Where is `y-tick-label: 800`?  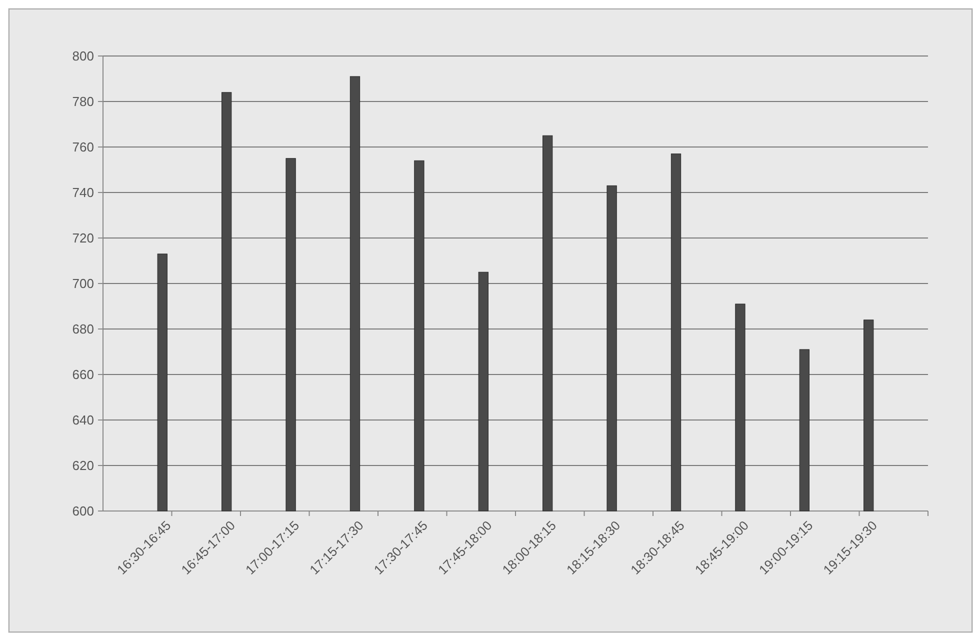
y-tick-label: 800 is located at coordinates (83, 56).